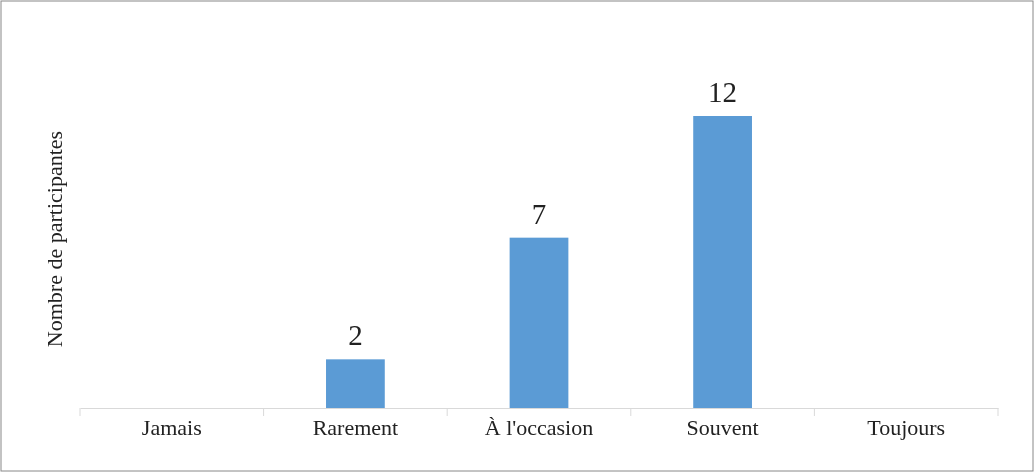  I want to click on x-tick-label: Rarement, so click(355, 428).